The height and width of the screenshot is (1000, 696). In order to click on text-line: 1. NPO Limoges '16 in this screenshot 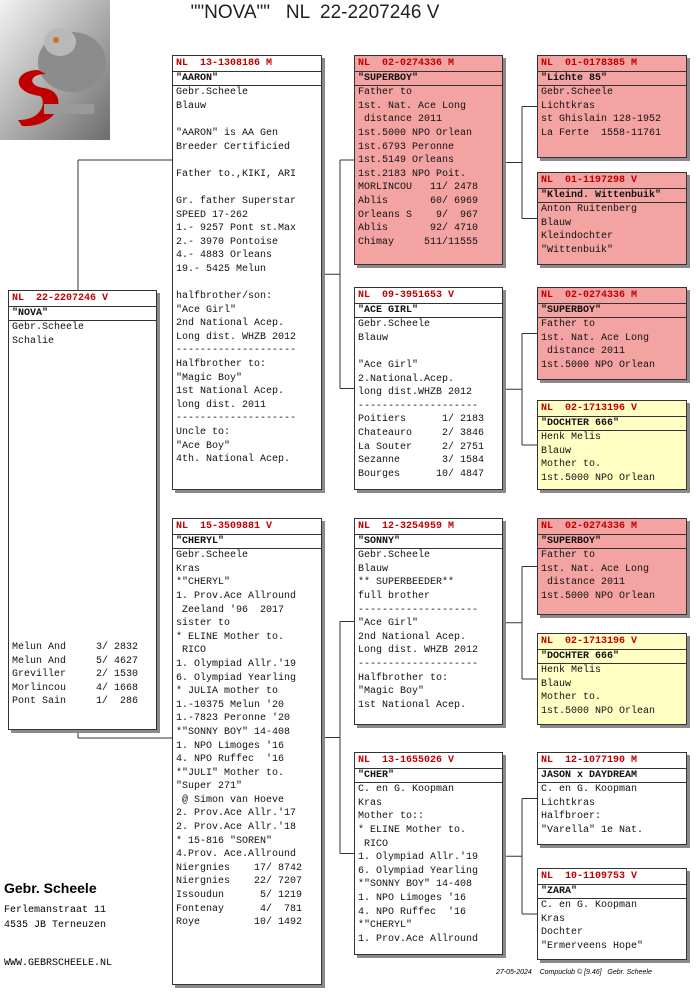, I will do `click(230, 746)`.